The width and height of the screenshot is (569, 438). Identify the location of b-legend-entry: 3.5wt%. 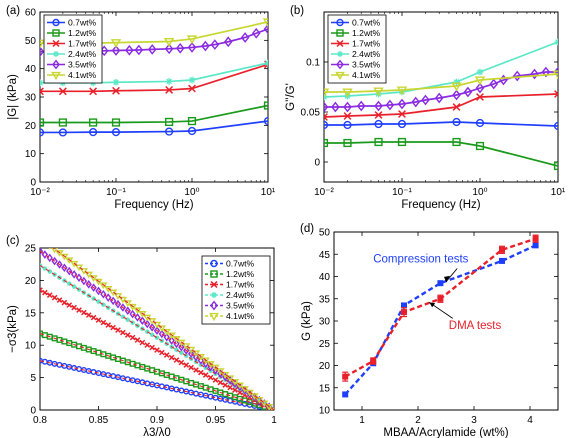
(366, 65).